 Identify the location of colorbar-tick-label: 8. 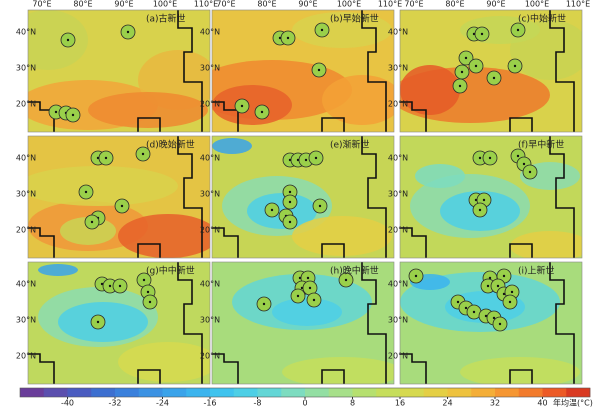
(352, 403).